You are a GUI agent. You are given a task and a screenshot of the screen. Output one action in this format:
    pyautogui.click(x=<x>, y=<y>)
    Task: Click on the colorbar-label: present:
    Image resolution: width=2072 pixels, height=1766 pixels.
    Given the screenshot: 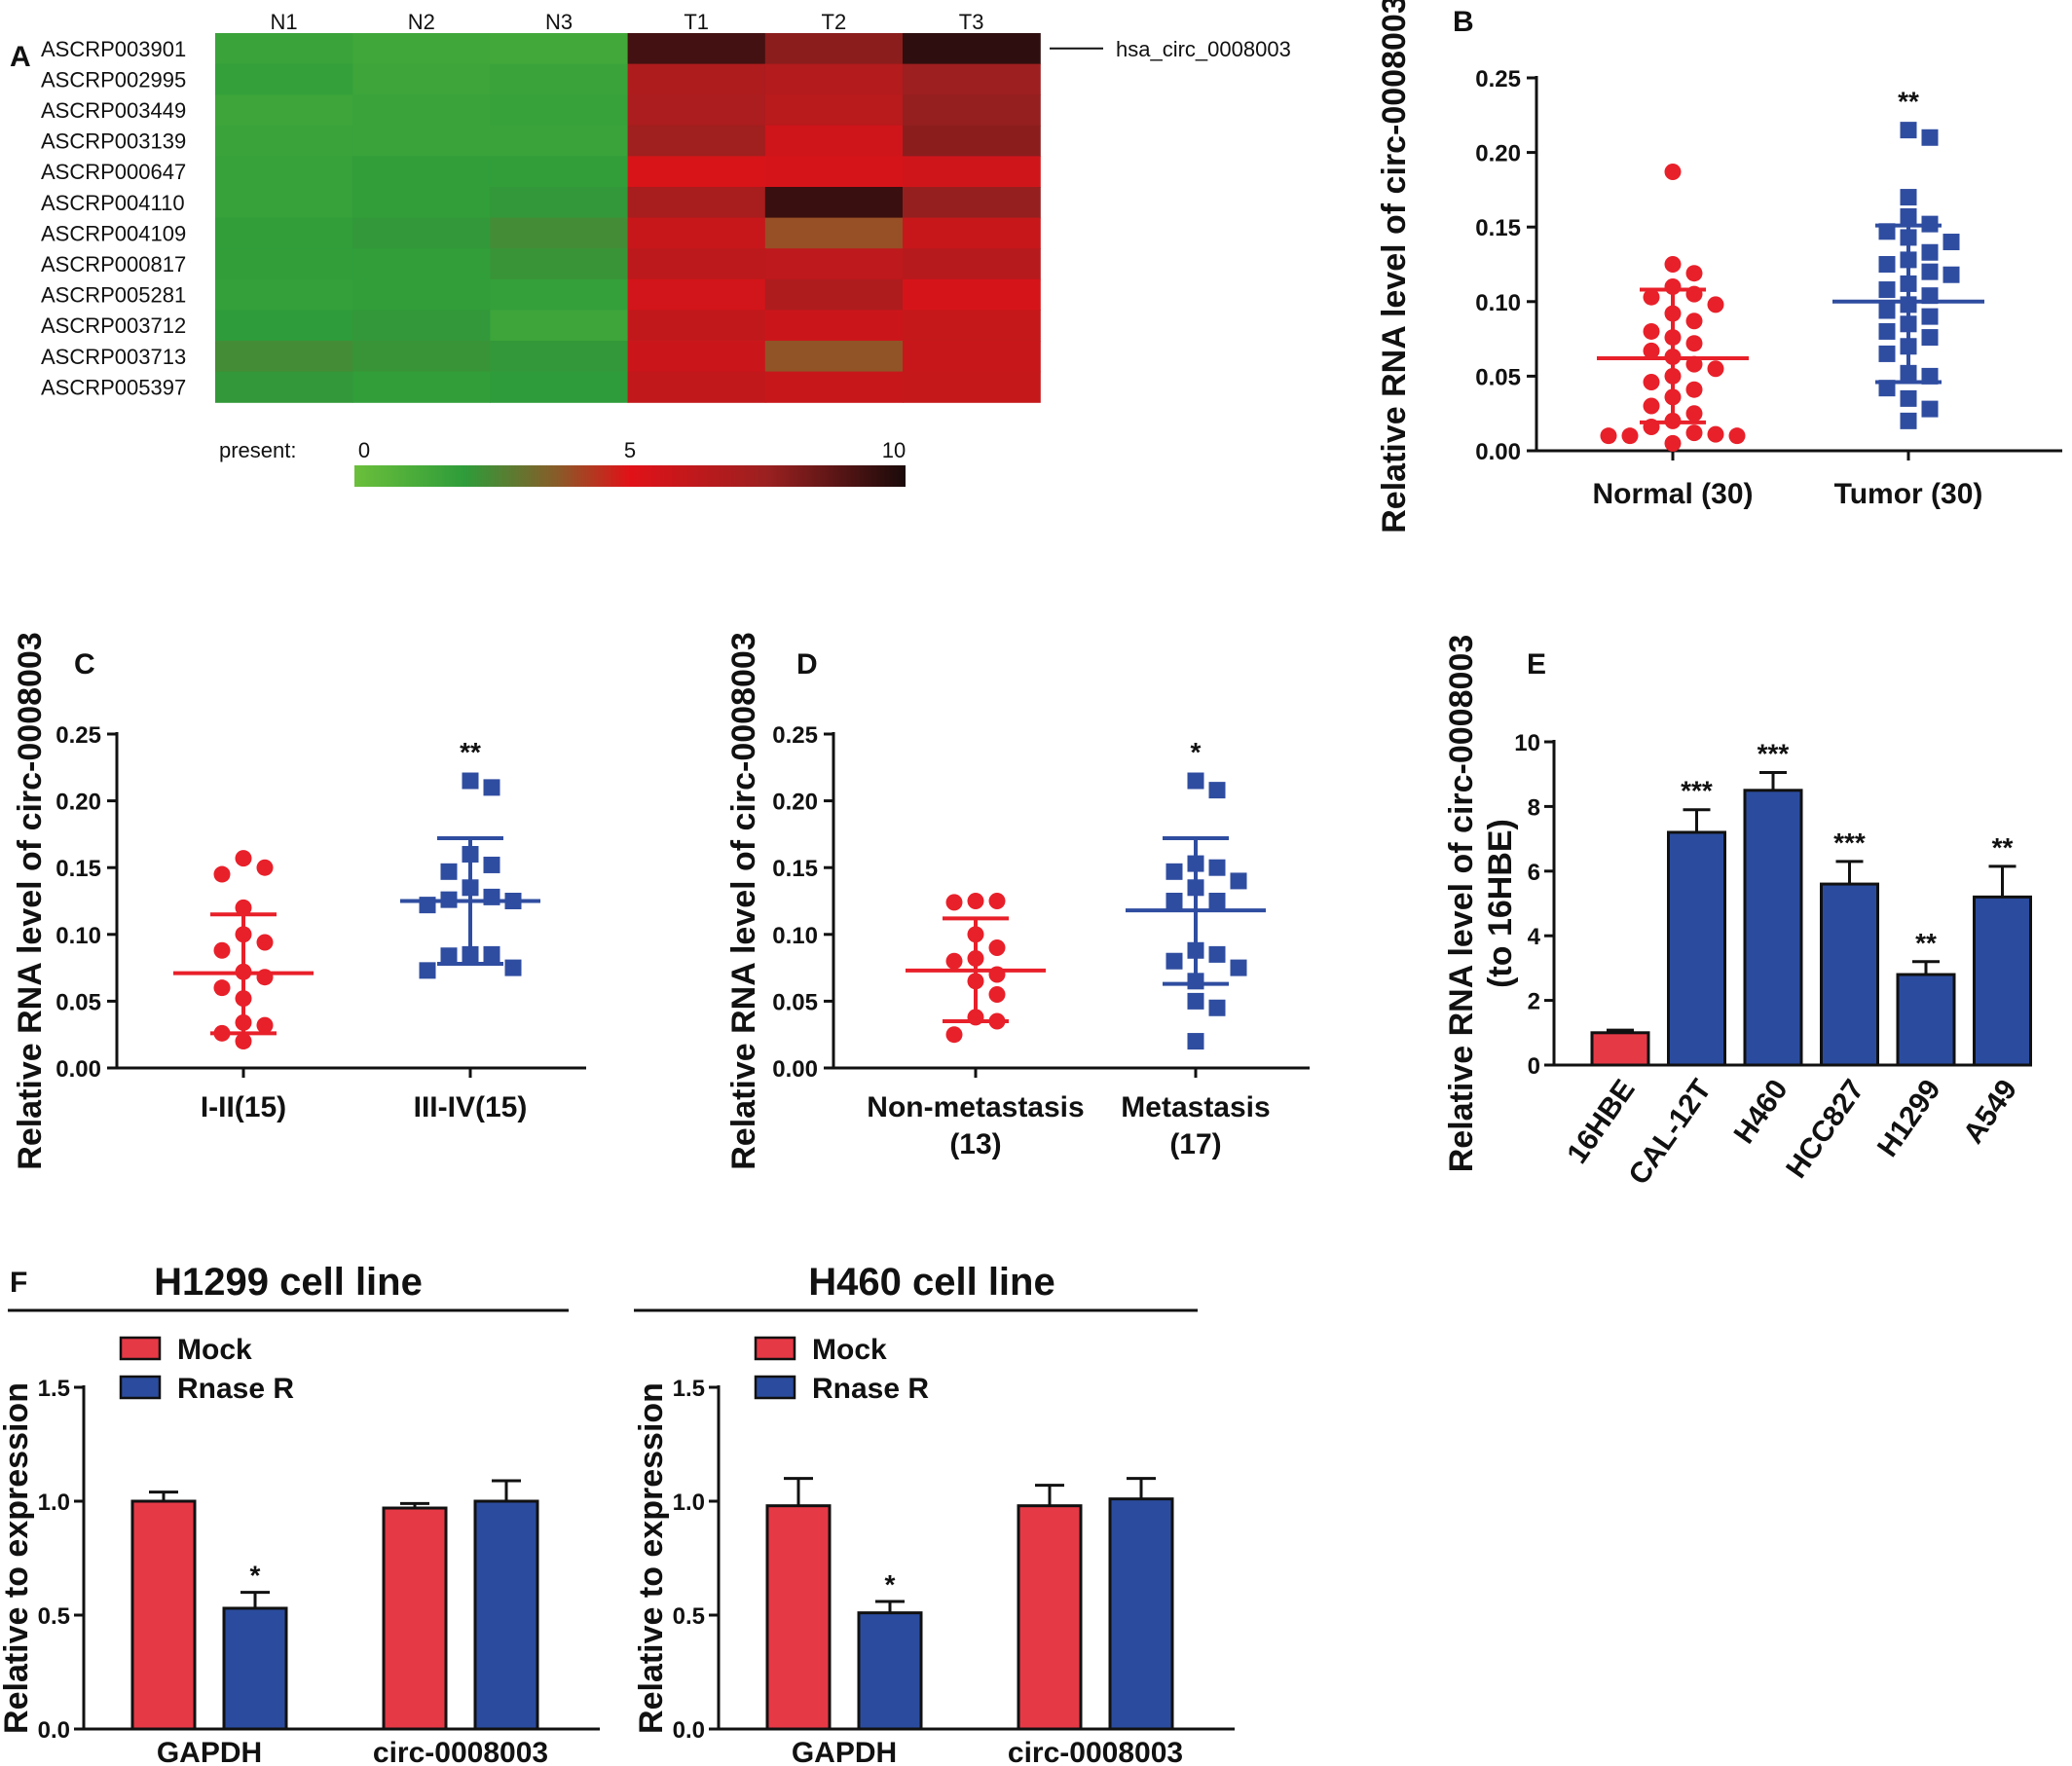 What is the action you would take?
    pyautogui.click(x=258, y=450)
    